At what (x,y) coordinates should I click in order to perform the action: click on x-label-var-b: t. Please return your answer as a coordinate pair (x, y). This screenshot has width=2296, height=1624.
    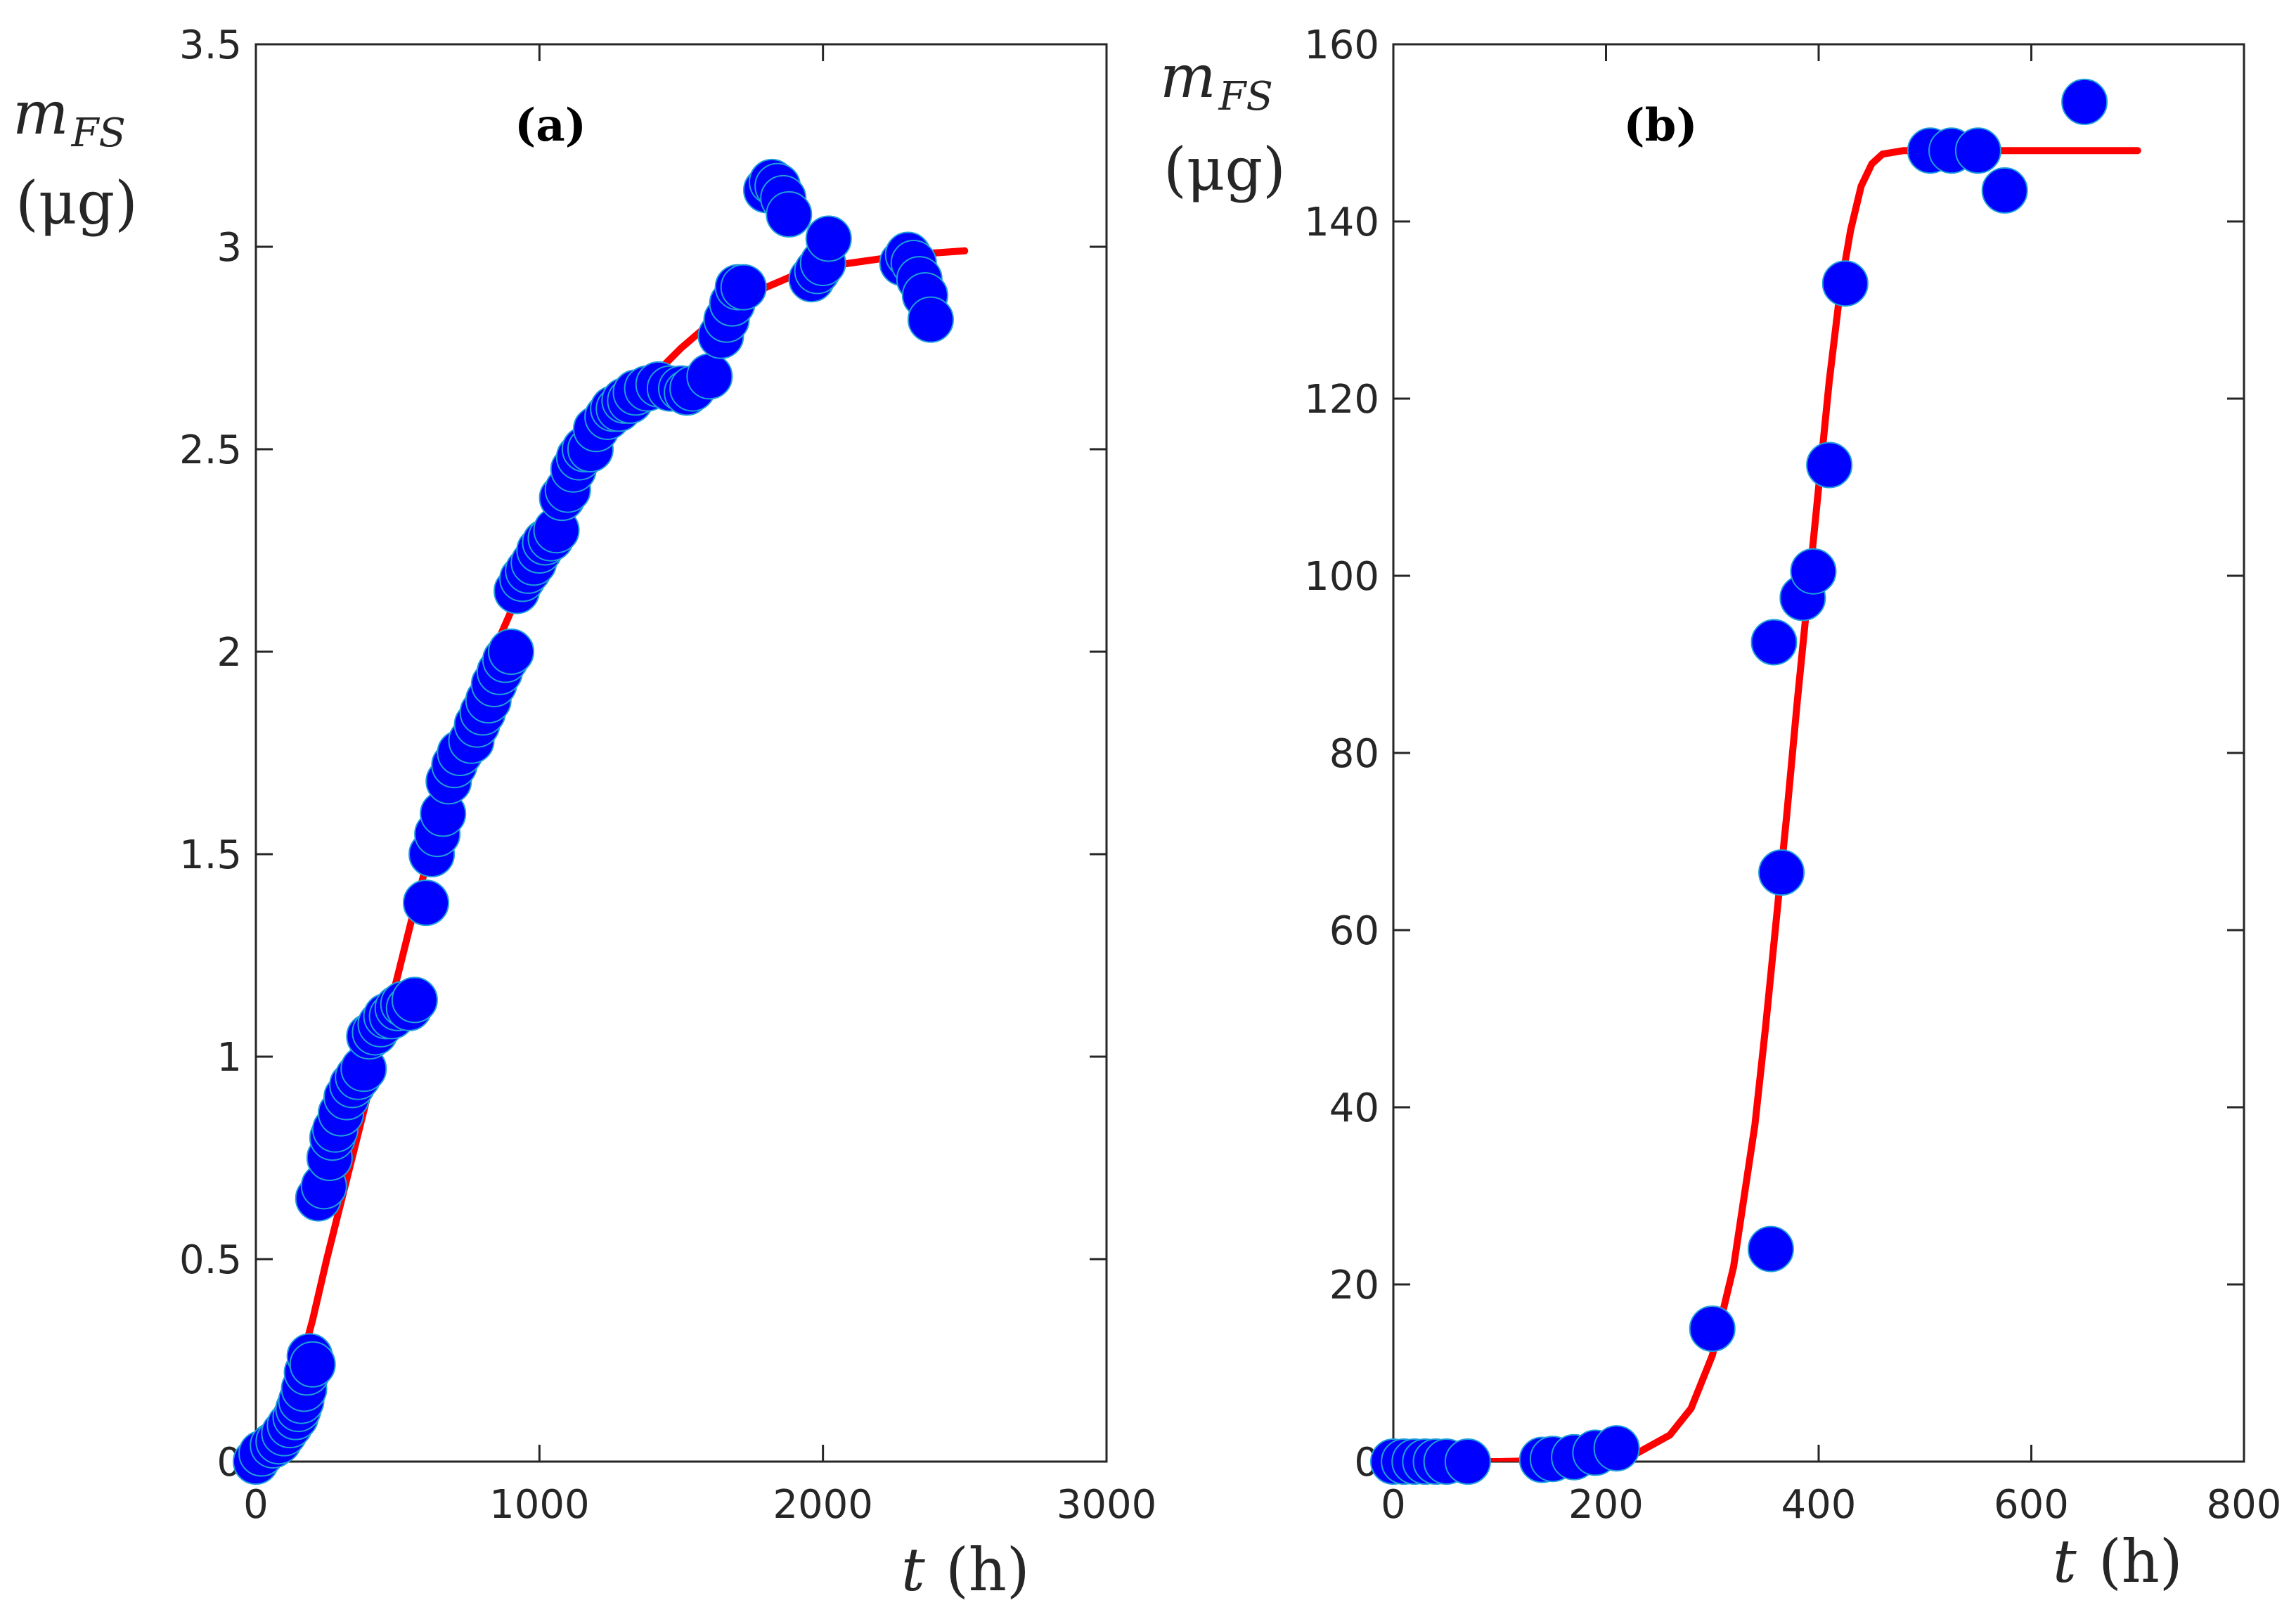
    Looking at the image, I should click on (2065, 1561).